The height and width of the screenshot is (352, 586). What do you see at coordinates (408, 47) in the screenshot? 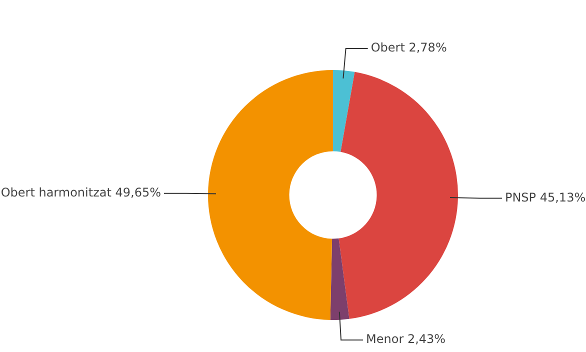
I see `slice-label: Obert 2,78%` at bounding box center [408, 47].